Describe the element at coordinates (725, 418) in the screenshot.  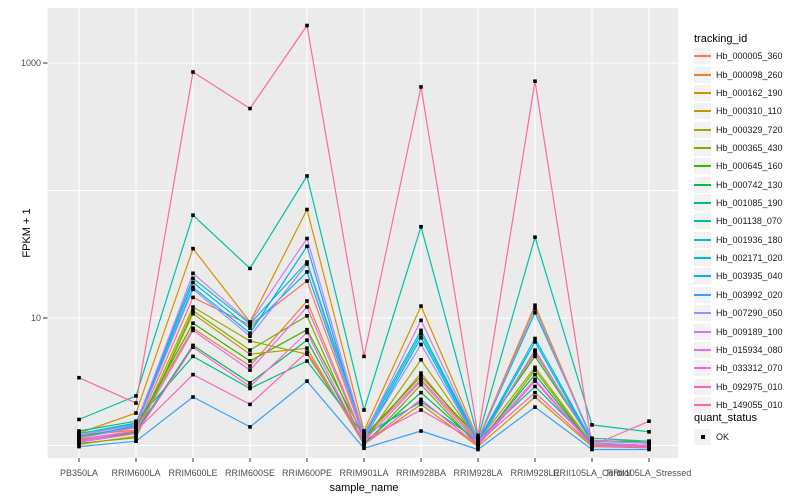
I see `legend-title-quant-status: quant_status` at that location.